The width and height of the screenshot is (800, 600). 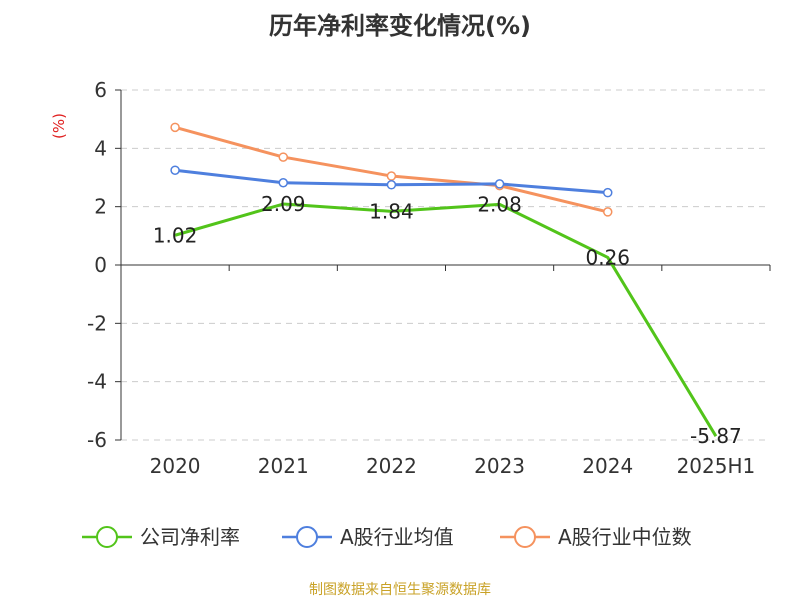 I want to click on chart-title: 历年净利率变化情况(%), so click(x=400, y=26).